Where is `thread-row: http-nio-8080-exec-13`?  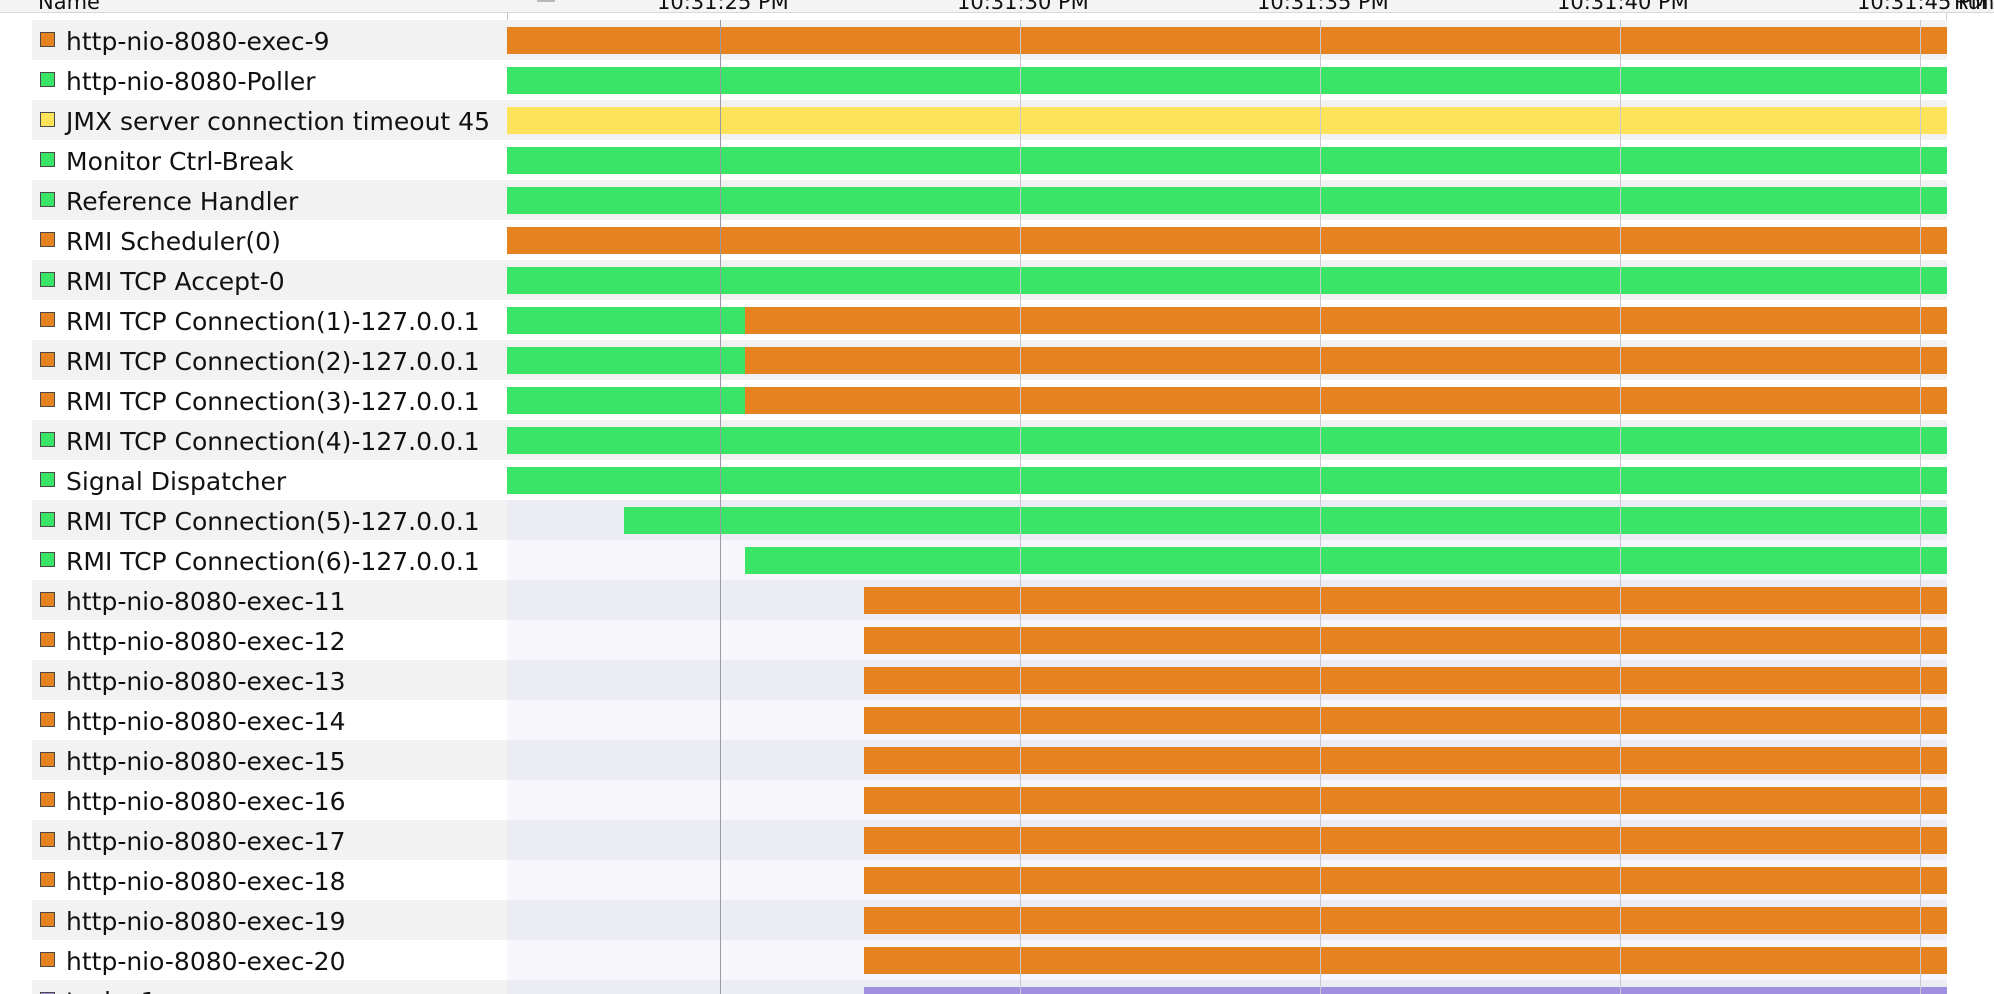 thread-row: http-nio-8080-exec-13 is located at coordinates (997, 680).